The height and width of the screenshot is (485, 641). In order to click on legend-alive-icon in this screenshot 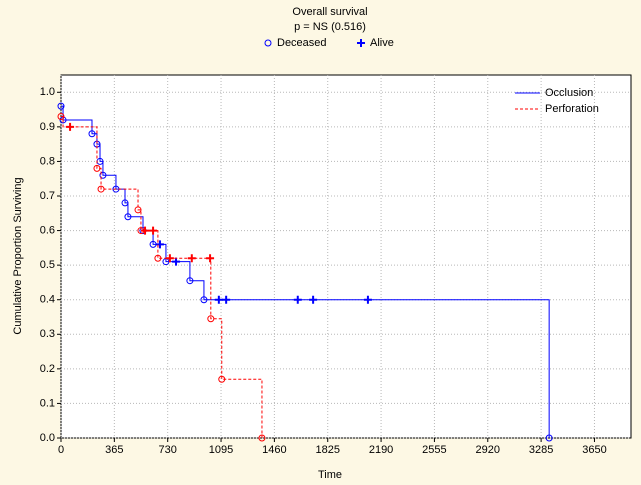, I will do `click(361, 43)`.